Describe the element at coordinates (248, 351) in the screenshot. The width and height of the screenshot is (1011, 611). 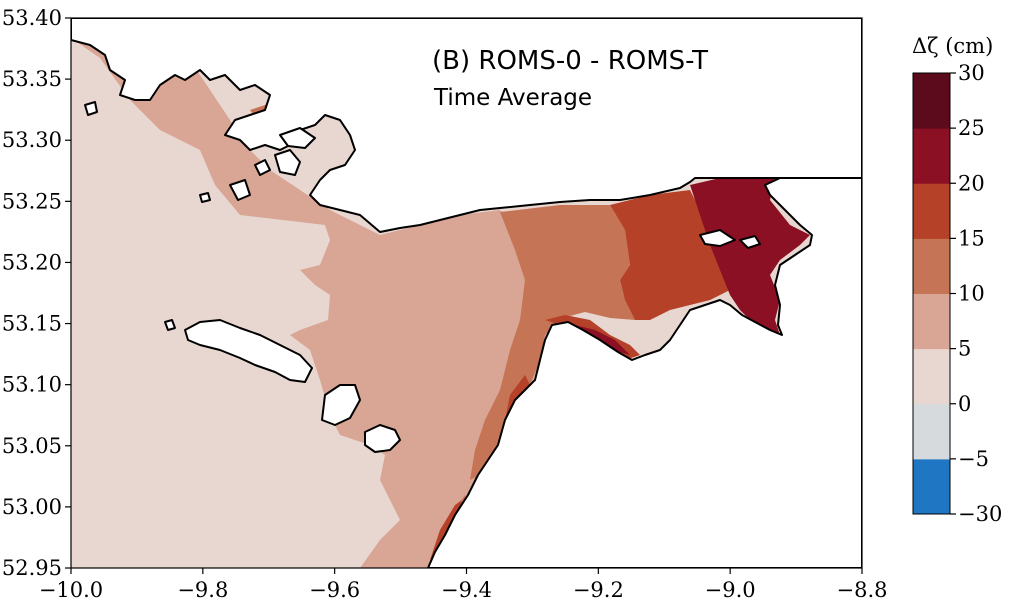
I see `land-inishmore` at that location.